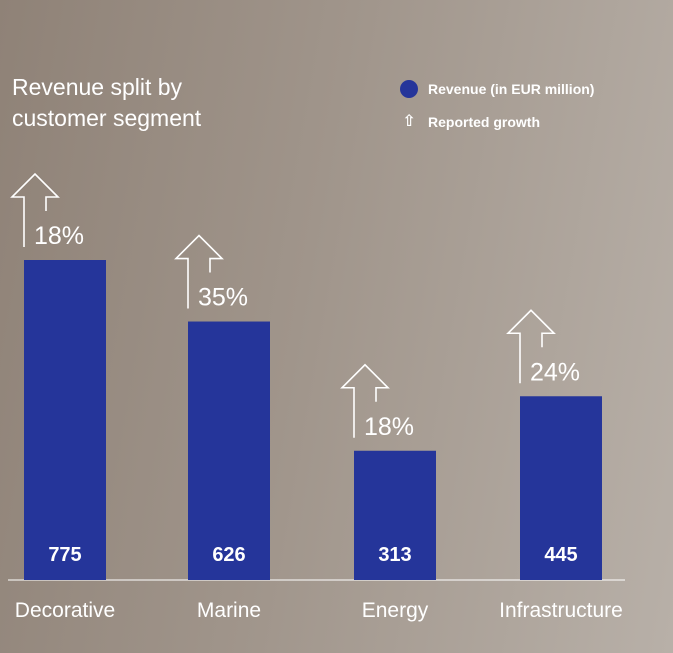  I want to click on bar-value-energy: 313, so click(394, 555).